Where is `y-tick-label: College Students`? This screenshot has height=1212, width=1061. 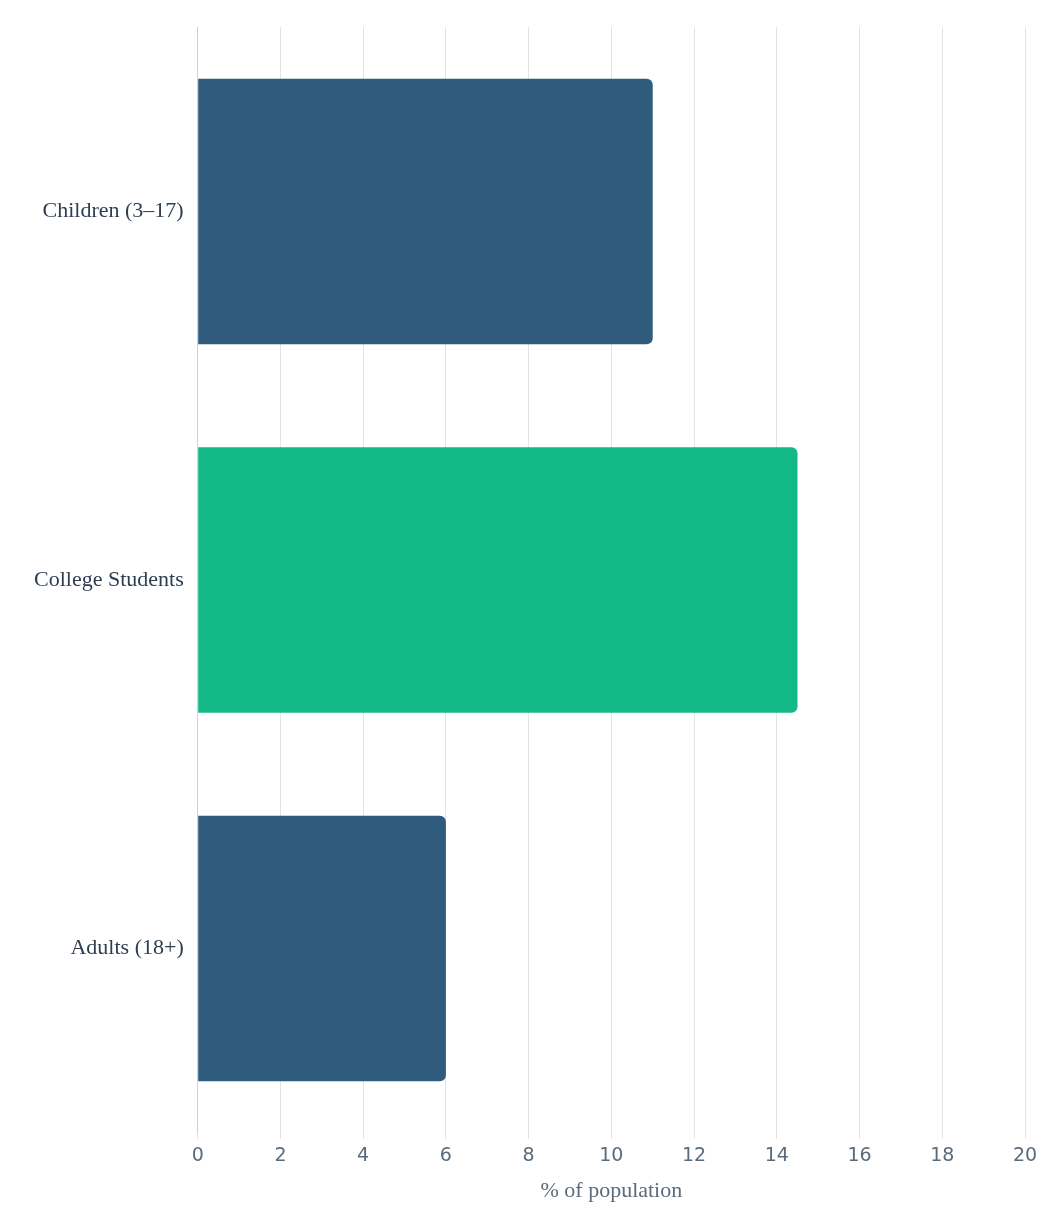 y-tick-label: College Students is located at coordinates (109, 578).